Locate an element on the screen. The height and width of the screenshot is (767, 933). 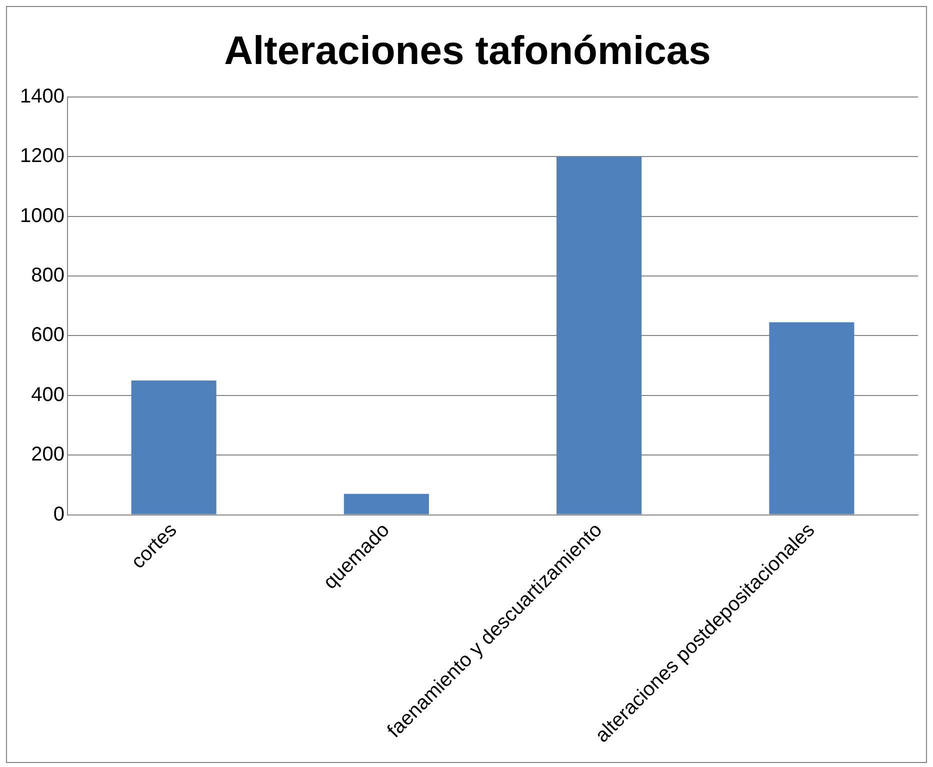
y-tick-label: 1400 is located at coordinates (42, 97).